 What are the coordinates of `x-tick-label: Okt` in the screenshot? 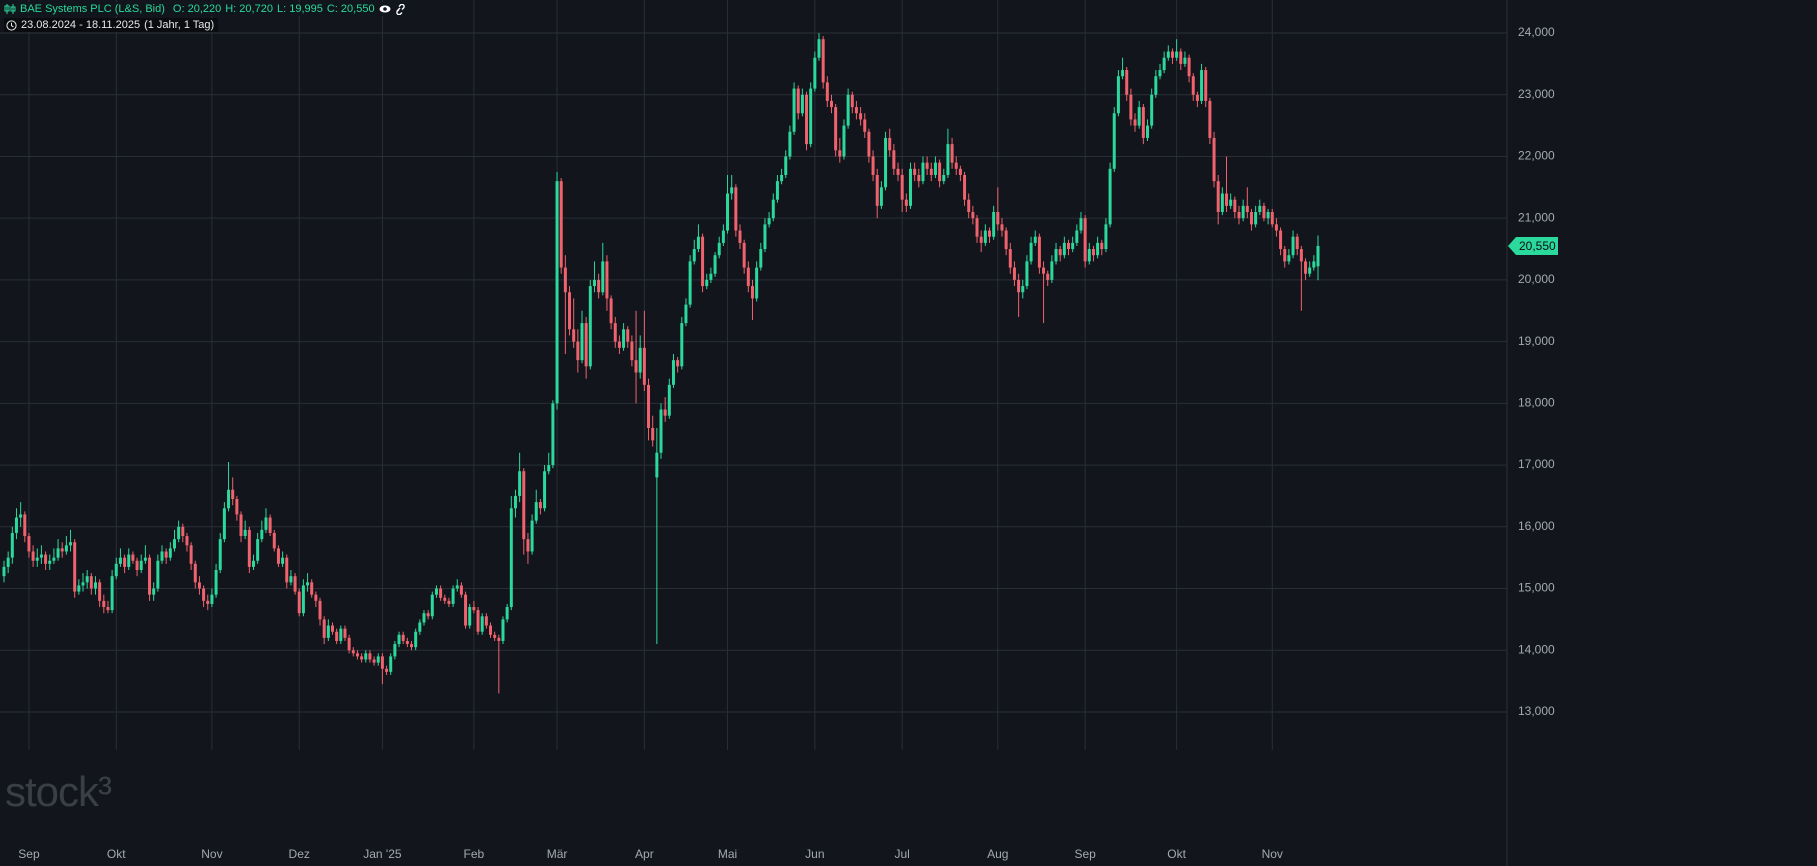 It's located at (116, 854).